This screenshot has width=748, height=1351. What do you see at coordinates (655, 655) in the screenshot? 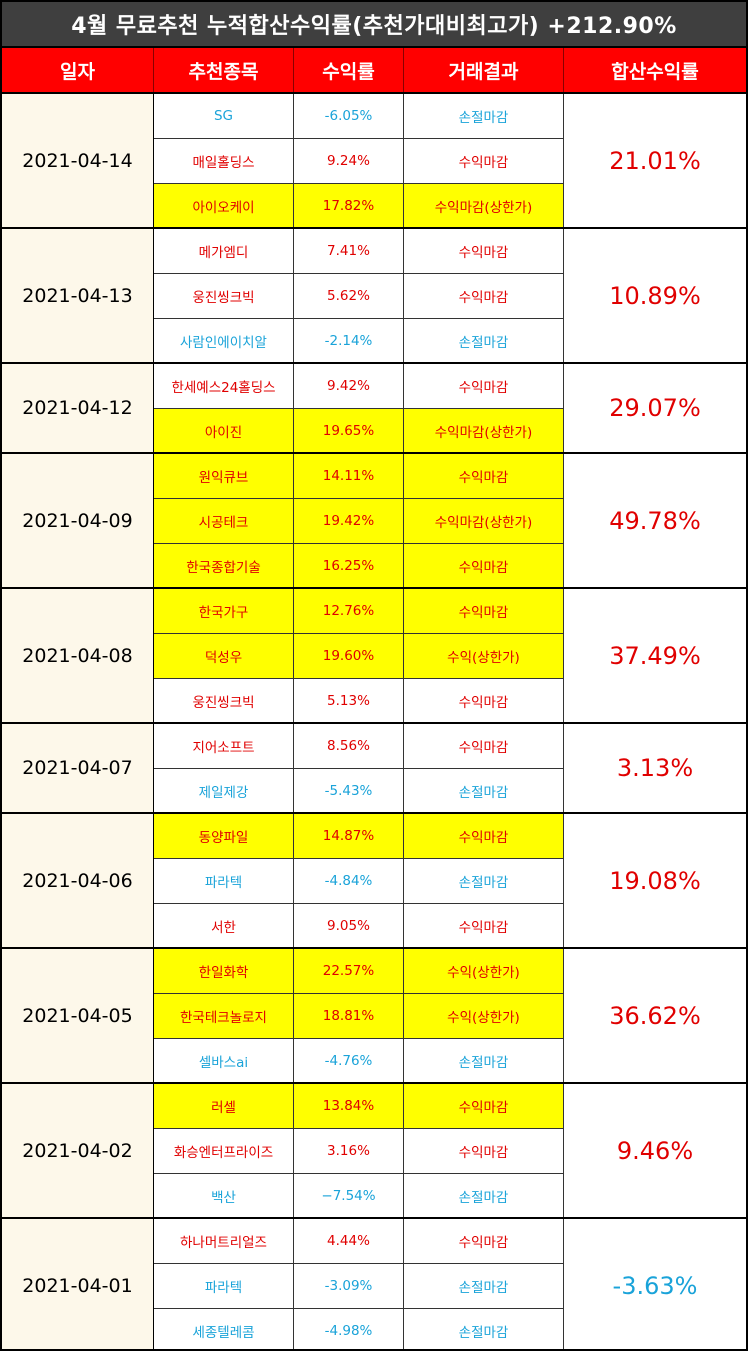
I see `cumulative-return-cell: 37.49%` at bounding box center [655, 655].